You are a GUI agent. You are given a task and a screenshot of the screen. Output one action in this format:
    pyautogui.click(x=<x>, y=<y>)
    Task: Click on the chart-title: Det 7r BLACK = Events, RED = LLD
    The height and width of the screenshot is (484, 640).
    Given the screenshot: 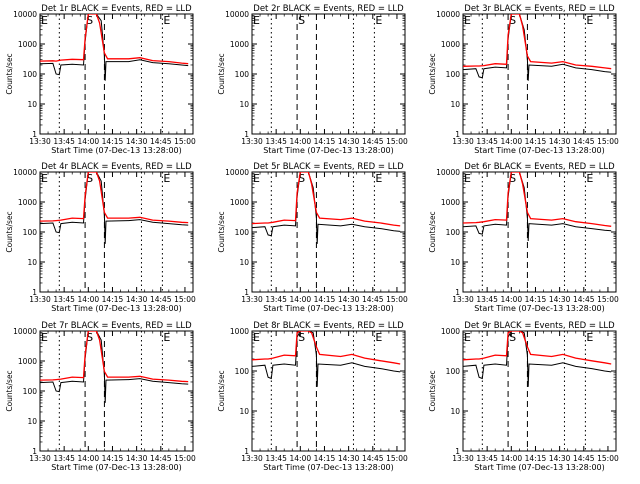 What is the action you would take?
    pyautogui.click(x=116, y=326)
    